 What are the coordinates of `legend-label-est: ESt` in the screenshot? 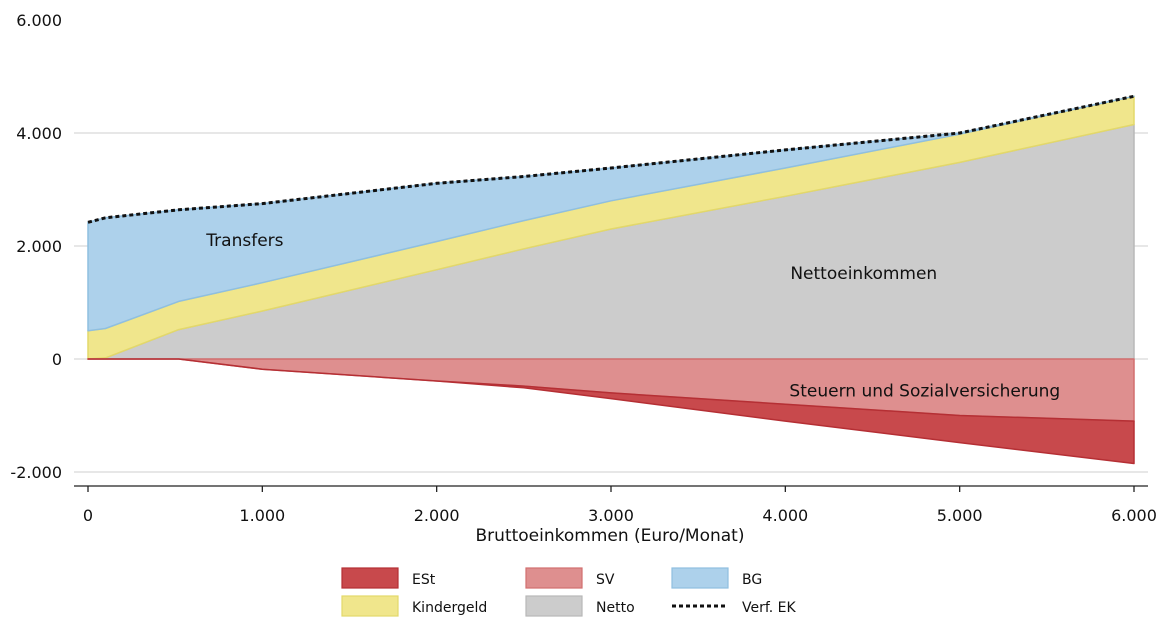 It's located at (424, 580).